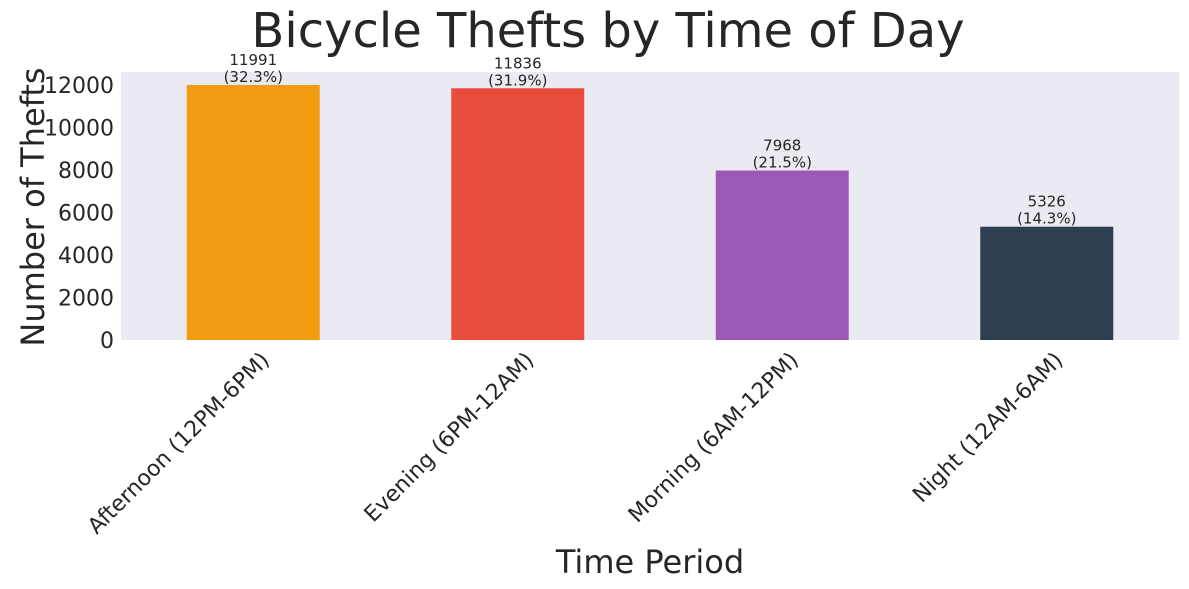  Describe the element at coordinates (107, 341) in the screenshot. I see `y-tick-label-0: 0` at that location.